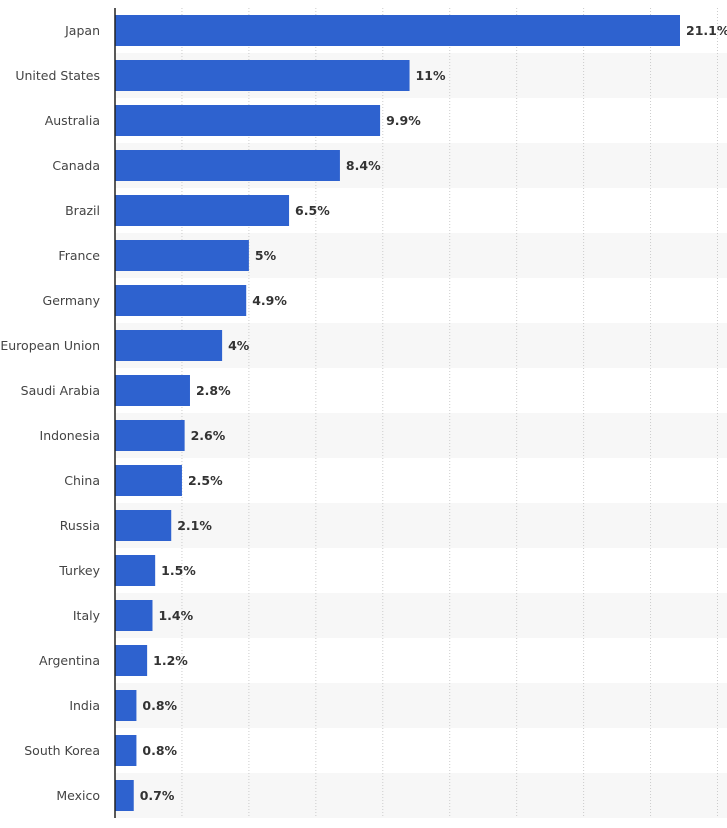 The height and width of the screenshot is (828, 727). Describe the element at coordinates (57, 75) in the screenshot. I see `category-label: United States` at that location.